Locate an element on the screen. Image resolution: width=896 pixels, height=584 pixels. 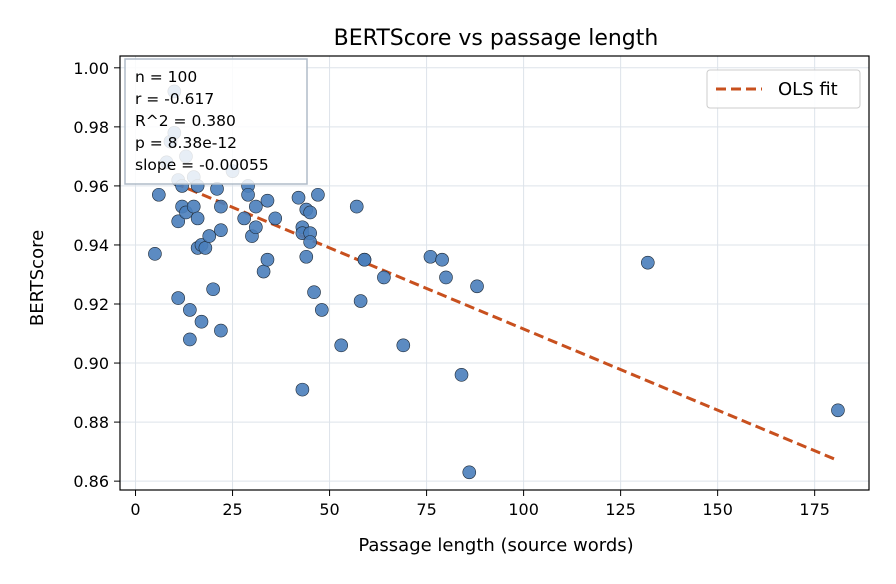
legend-fit-label: OLS fit is located at coordinates (808, 89).